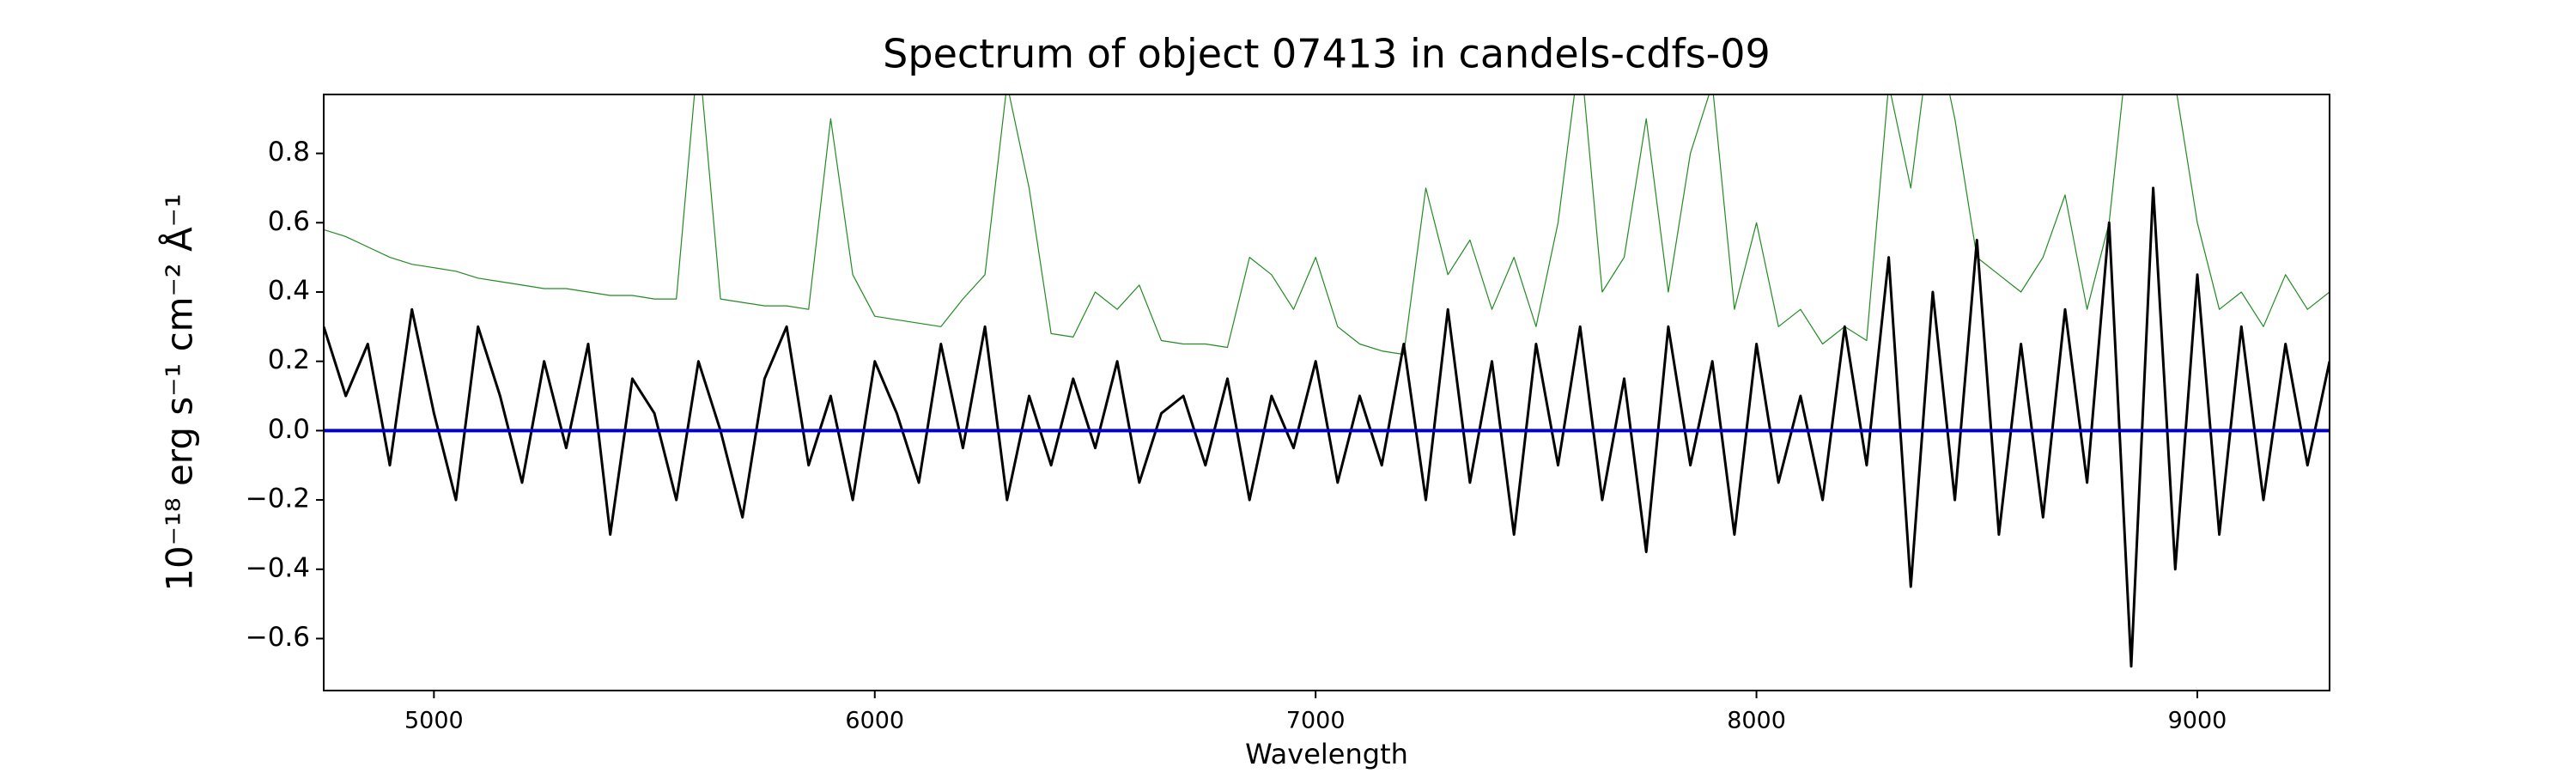  What do you see at coordinates (874, 721) in the screenshot?
I see `x-tick-label: 6000` at bounding box center [874, 721].